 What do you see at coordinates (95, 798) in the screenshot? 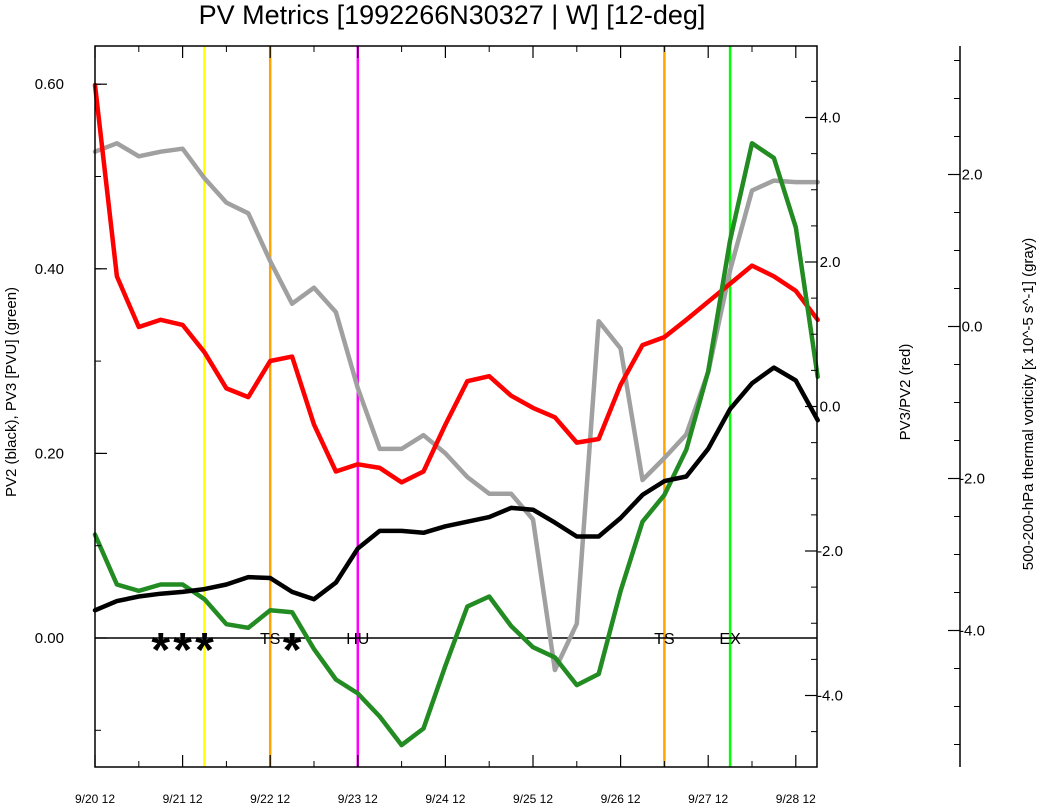
I see `x-tick-label-0: 9/20 12` at bounding box center [95, 798].